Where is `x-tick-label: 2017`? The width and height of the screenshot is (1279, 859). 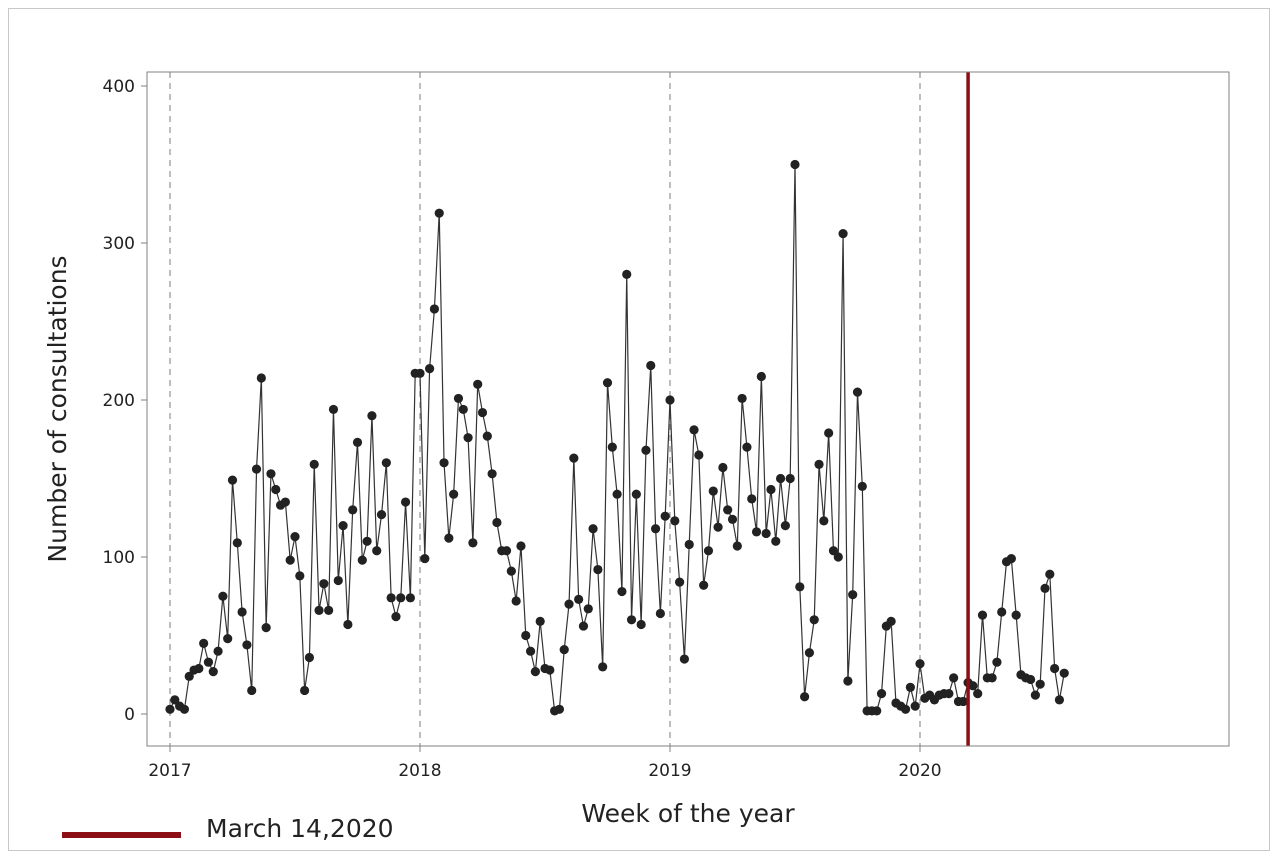 x-tick-label: 2017 is located at coordinates (169, 771).